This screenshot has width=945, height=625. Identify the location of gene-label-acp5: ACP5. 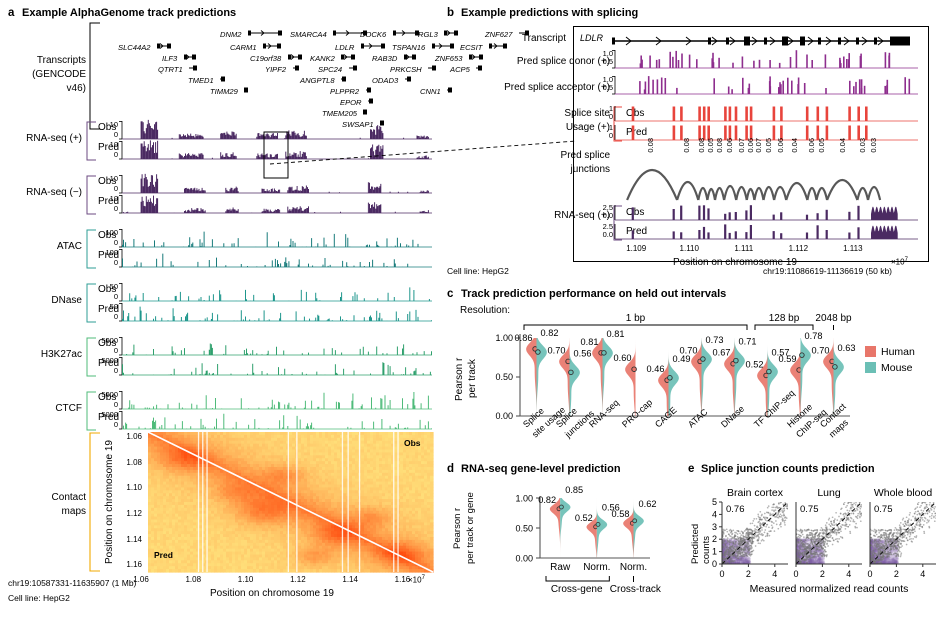
(468, 68).